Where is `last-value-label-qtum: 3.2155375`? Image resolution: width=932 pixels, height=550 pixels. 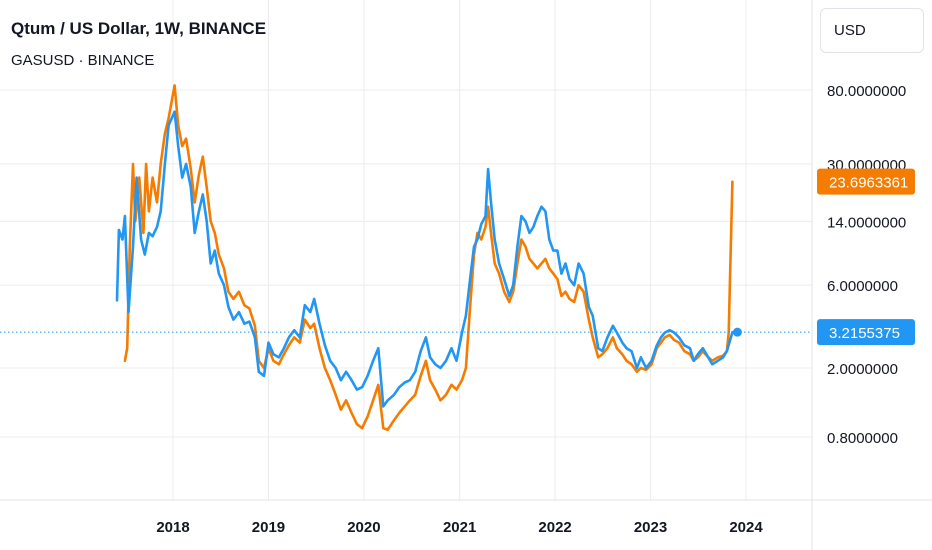
last-value-label-qtum: 3.2155375 is located at coordinates (864, 333).